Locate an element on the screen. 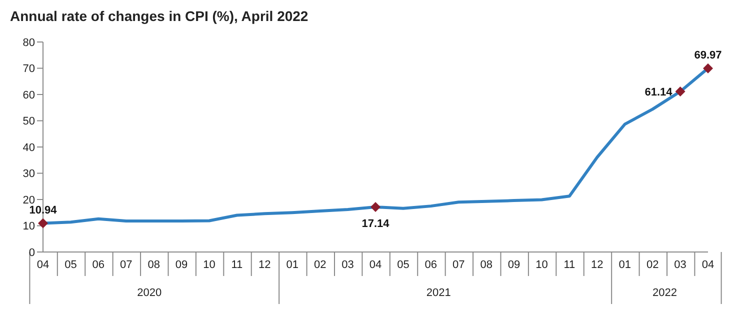 The width and height of the screenshot is (736, 323). y-tick-label: 60 is located at coordinates (28, 95).